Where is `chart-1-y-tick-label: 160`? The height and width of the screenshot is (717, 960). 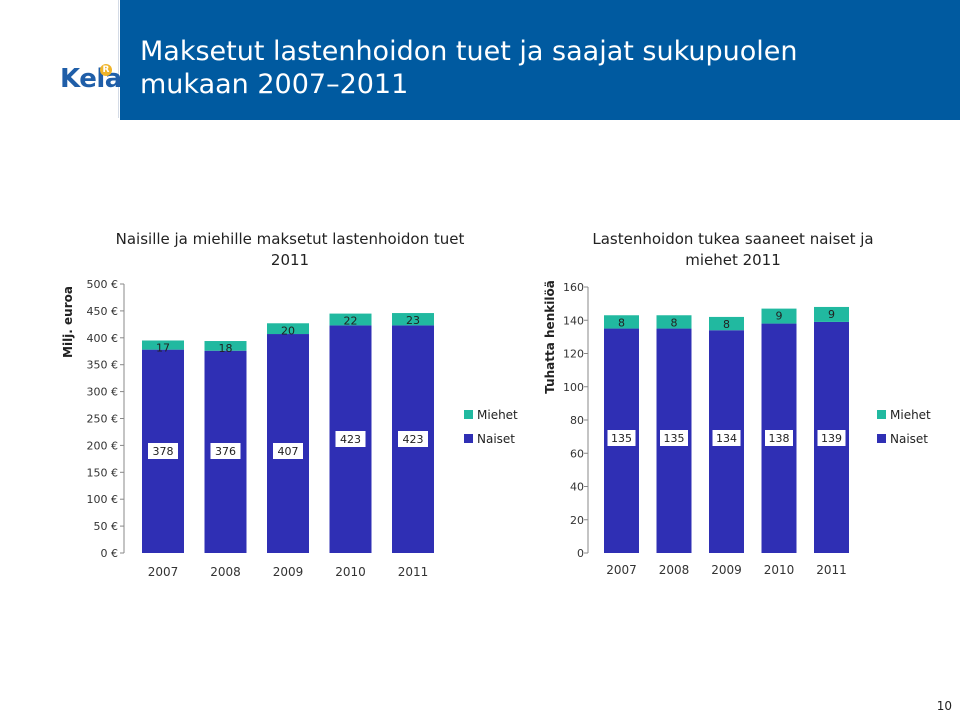 chart-1-y-tick-label: 160 is located at coordinates (573, 287).